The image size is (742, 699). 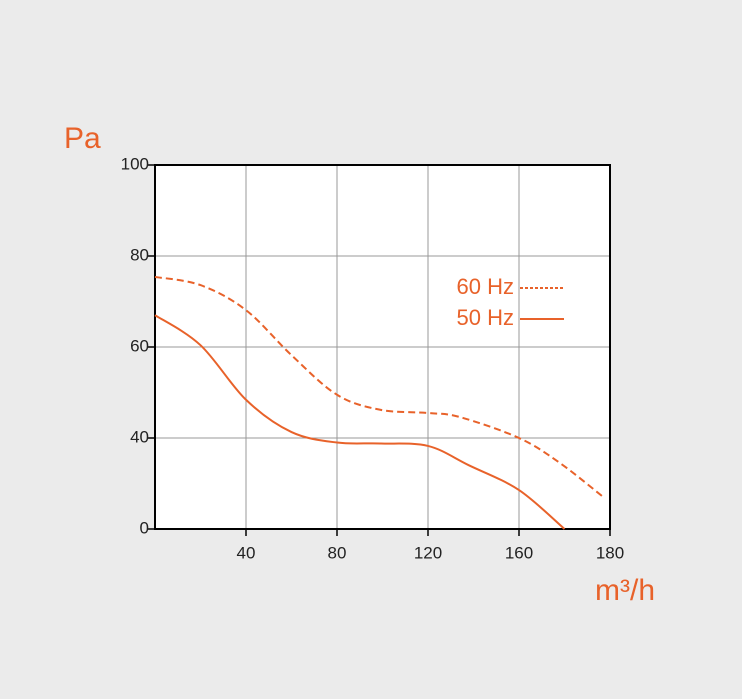 What do you see at coordinates (144, 527) in the screenshot?
I see `y-tick-label: 0` at bounding box center [144, 527].